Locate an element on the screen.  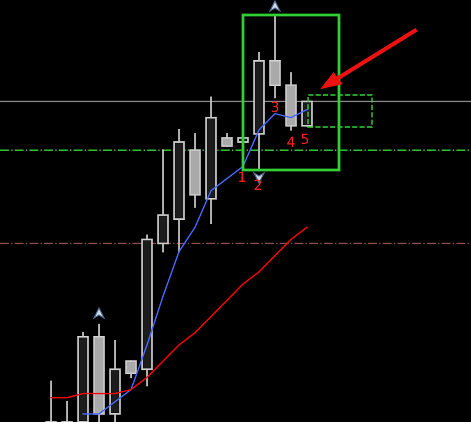
annotation: 2 is located at coordinates (258, 185).